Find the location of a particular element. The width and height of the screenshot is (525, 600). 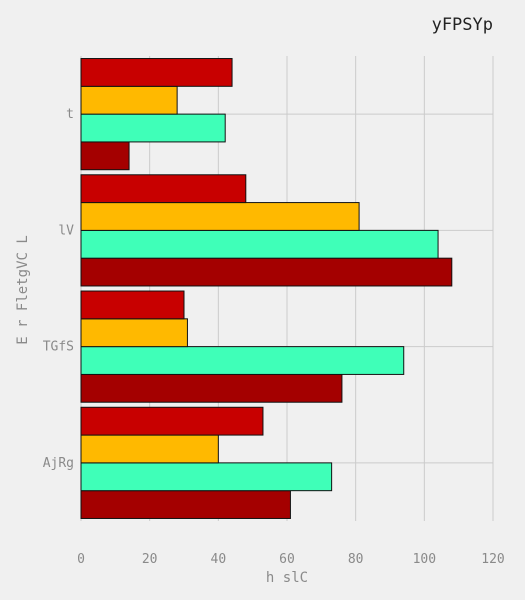

x-tick-label: 100 is located at coordinates (424, 559).